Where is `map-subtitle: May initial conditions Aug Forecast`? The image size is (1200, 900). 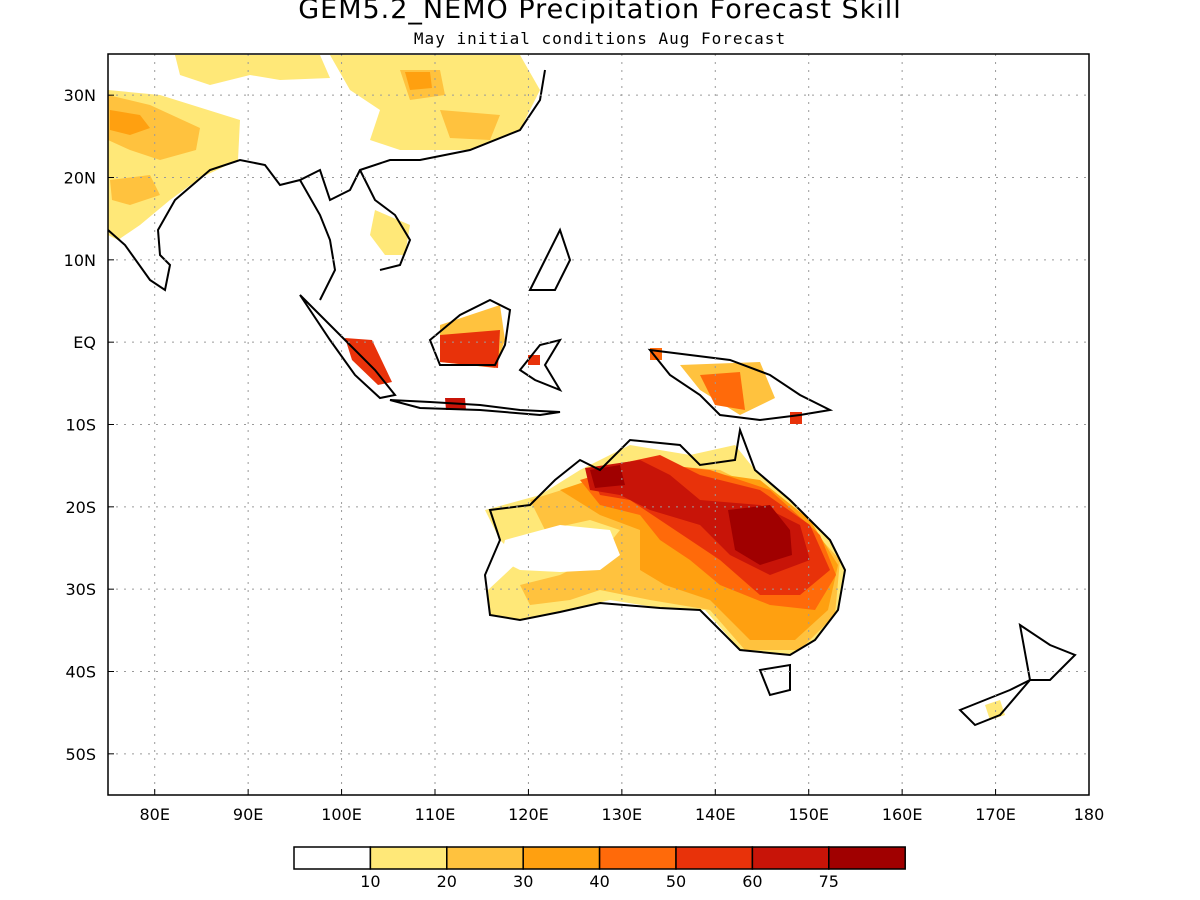
map-subtitle: May initial conditions Aug Forecast is located at coordinates (600, 38).